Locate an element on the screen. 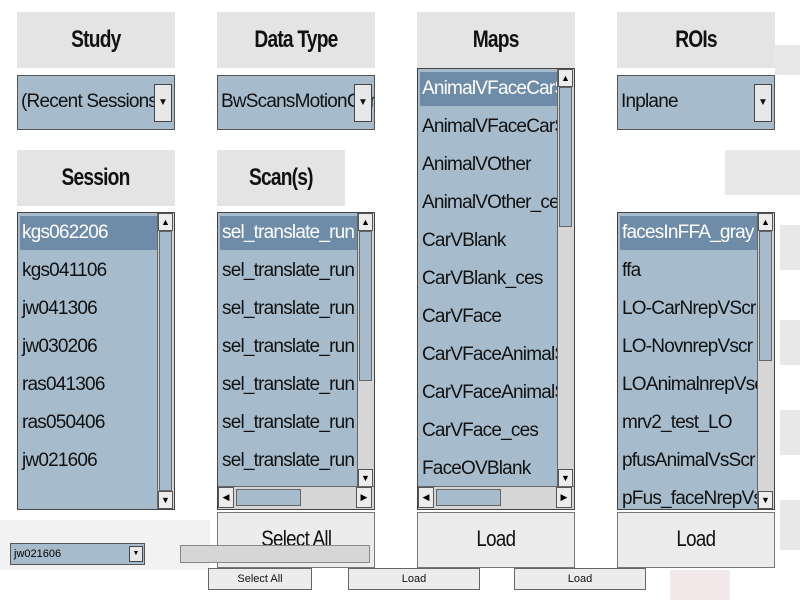  list-item: CarVBlank_ces is located at coordinates (482, 278).